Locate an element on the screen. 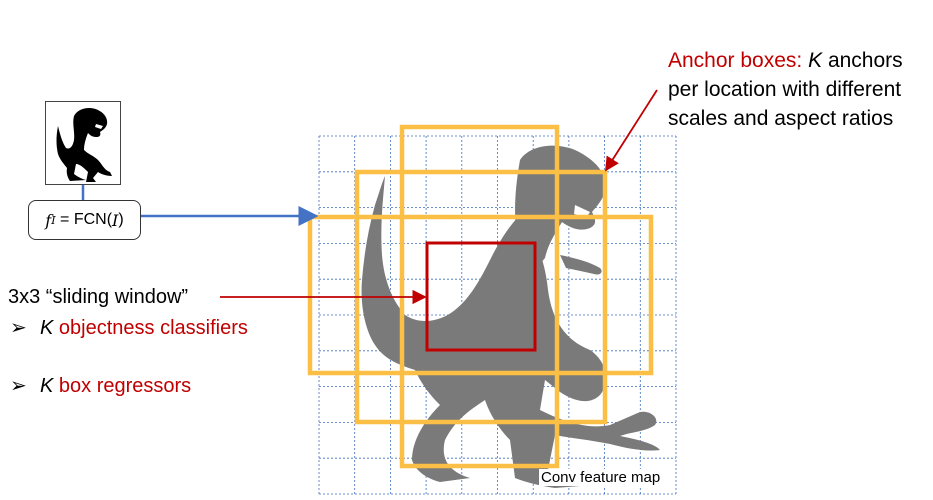 This screenshot has width=933, height=500. bullet-box-regressors: ➢ K box regressors is located at coordinates (100, 385).